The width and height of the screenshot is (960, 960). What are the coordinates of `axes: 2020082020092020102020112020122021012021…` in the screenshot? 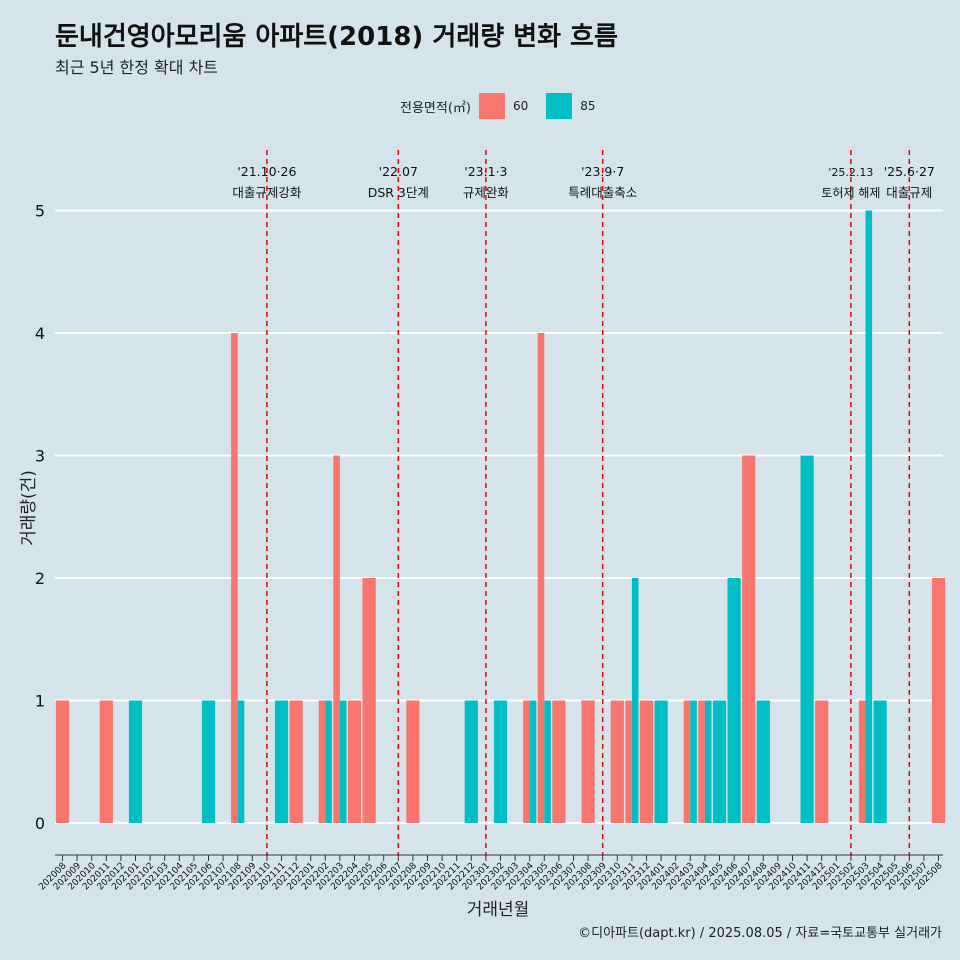 It's located at (491, 873).